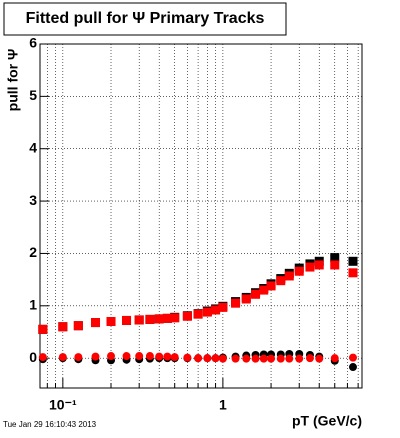  What do you see at coordinates (33, 357) in the screenshot?
I see `y-tick-label: 0` at bounding box center [33, 357].